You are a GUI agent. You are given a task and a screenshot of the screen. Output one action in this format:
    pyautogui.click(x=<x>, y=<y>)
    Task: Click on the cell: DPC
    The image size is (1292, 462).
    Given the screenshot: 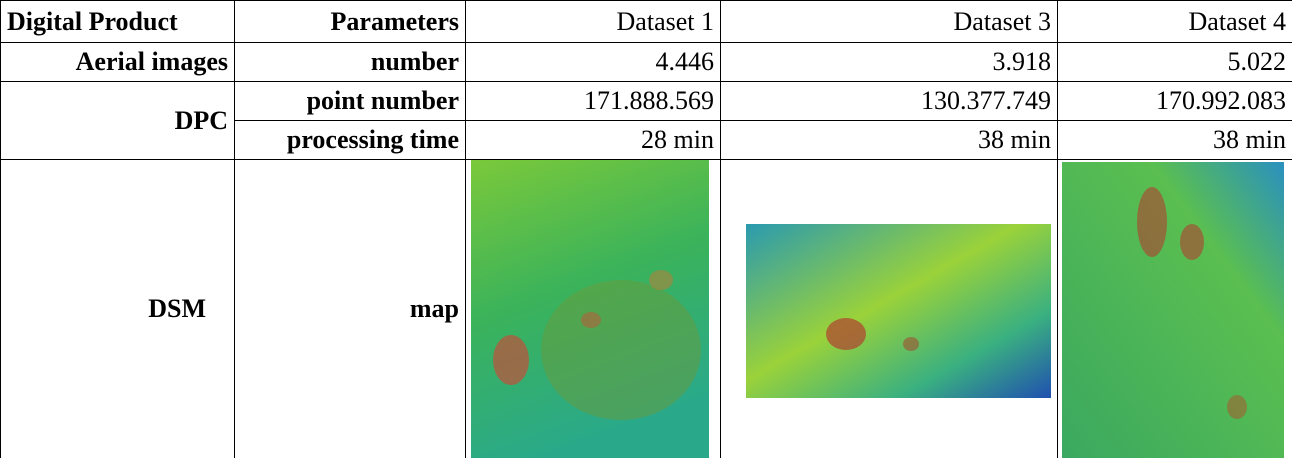 What is the action you would take?
    pyautogui.click(x=117, y=120)
    